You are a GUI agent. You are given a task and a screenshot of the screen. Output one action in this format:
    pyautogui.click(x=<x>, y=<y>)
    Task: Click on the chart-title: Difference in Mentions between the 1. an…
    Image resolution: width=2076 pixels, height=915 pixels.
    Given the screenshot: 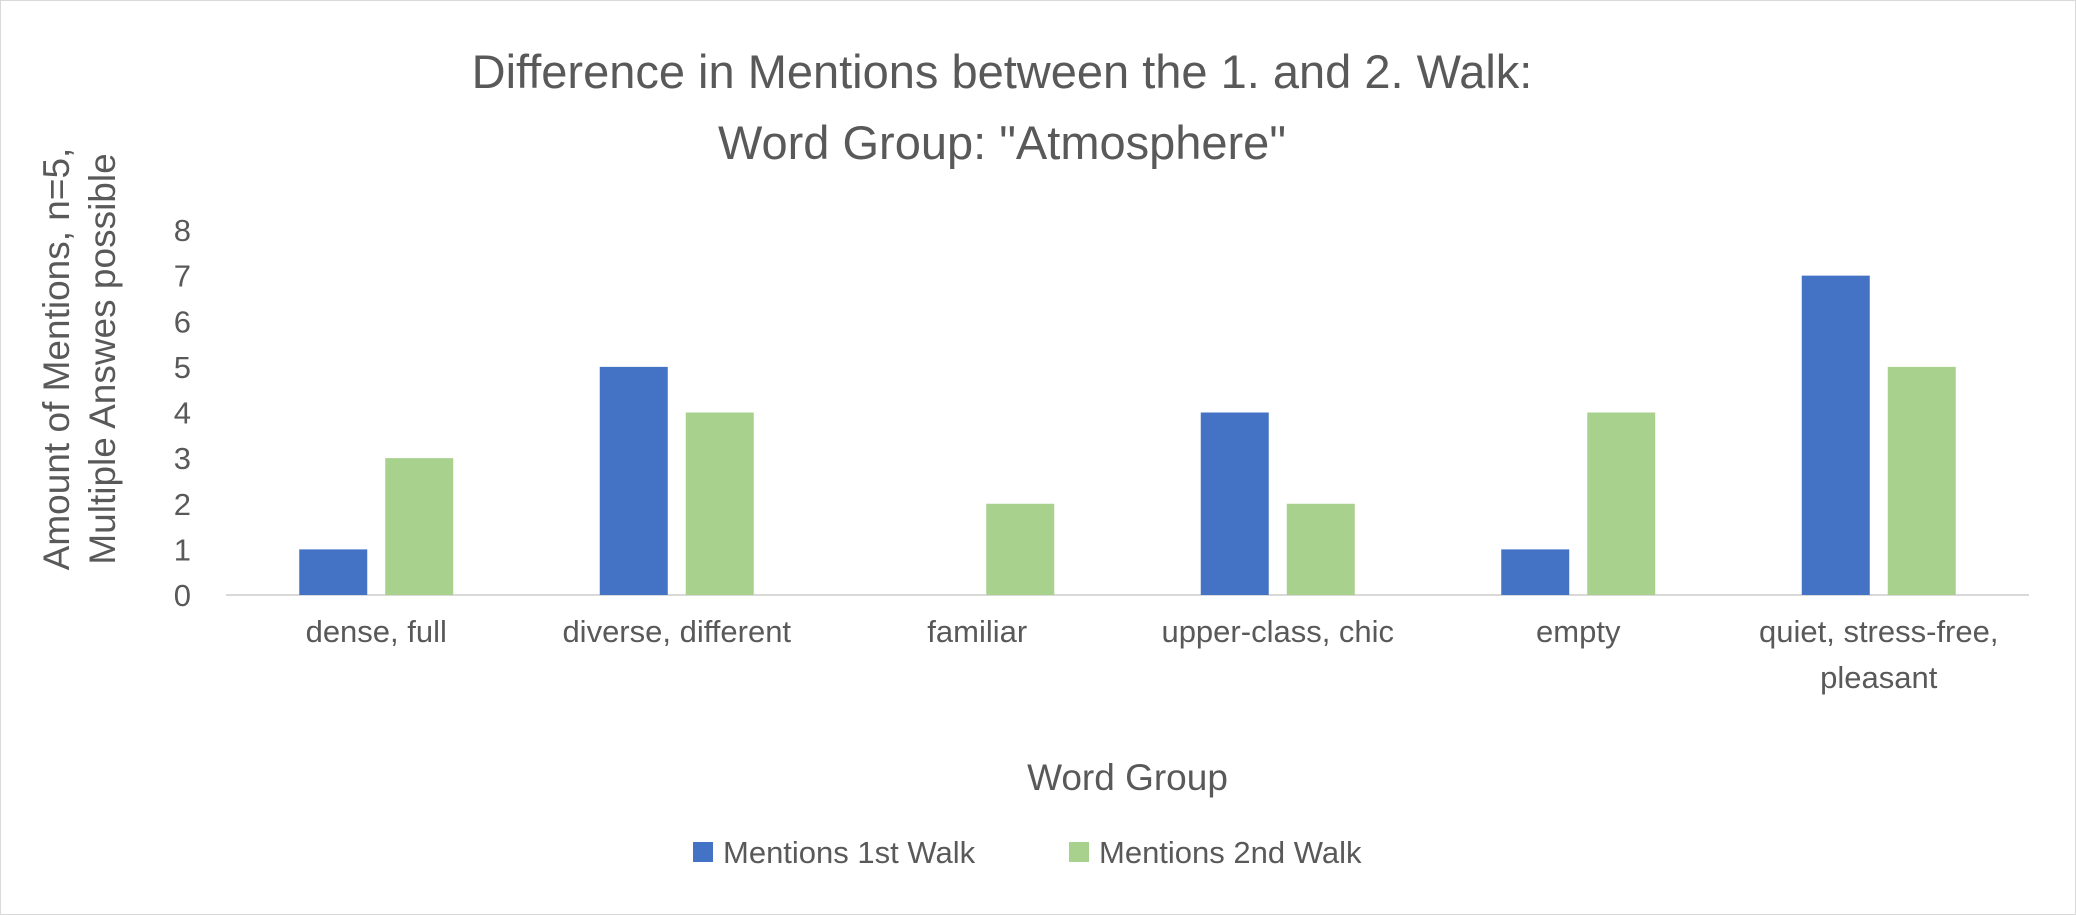 What is the action you would take?
    pyautogui.click(x=1002, y=107)
    